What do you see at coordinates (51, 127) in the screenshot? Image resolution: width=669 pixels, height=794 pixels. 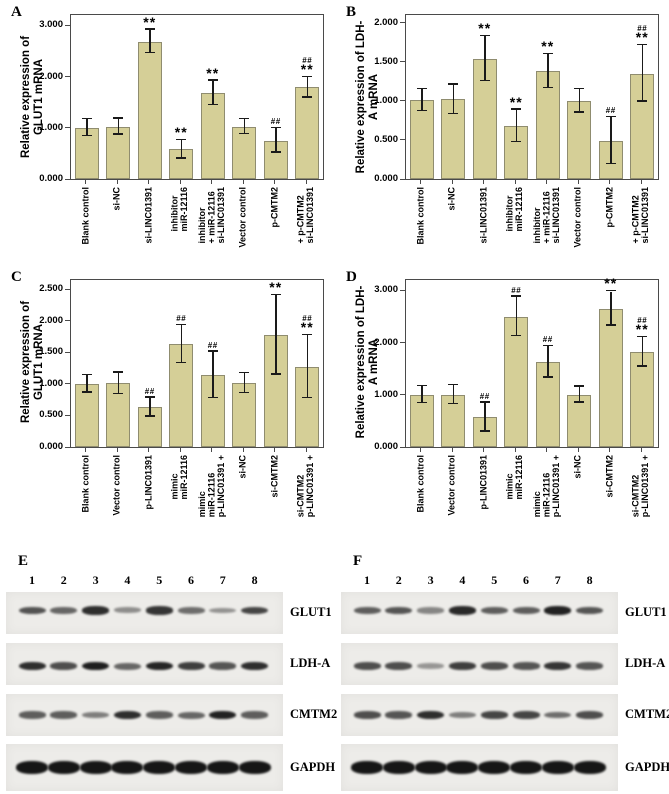 I see `y-tick-label: 1.000` at bounding box center [51, 127].